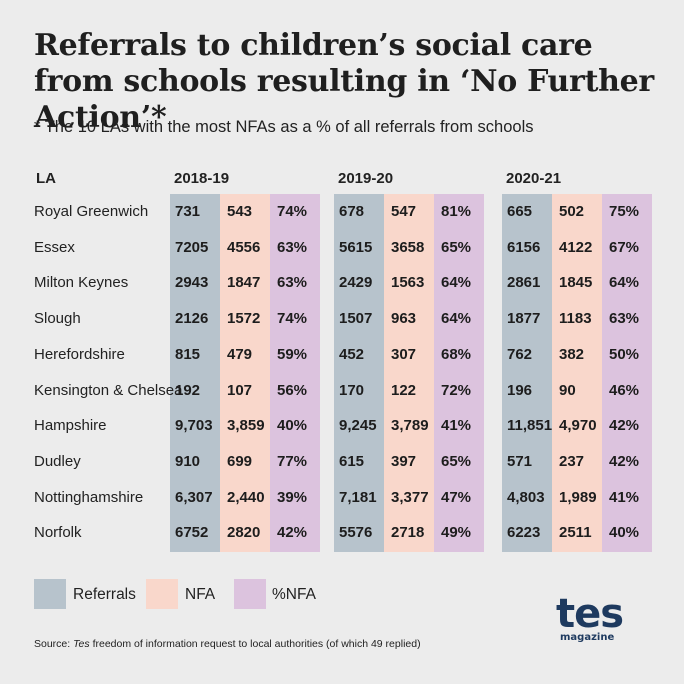 The height and width of the screenshot is (684, 684). What do you see at coordinates (524, 247) in the screenshot?
I see `table-cell-referrals: 6156` at bounding box center [524, 247].